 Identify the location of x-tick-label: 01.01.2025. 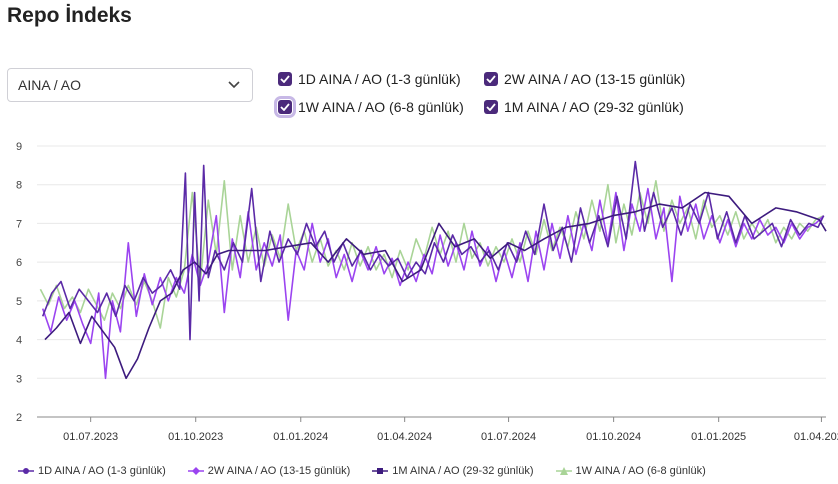
(718, 437).